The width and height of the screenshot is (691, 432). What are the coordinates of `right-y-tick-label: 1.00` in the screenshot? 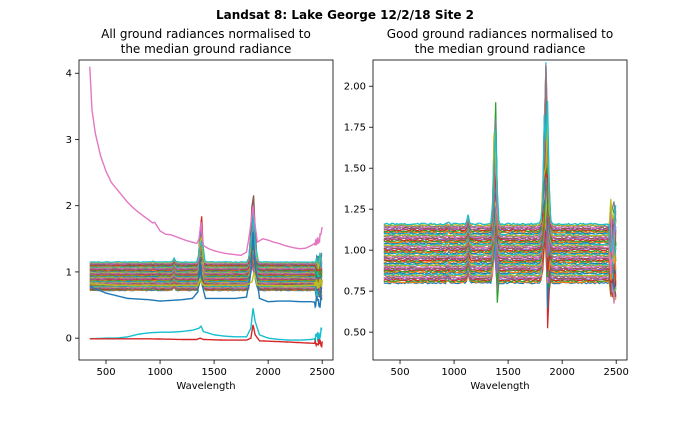 It's located at (355, 251).